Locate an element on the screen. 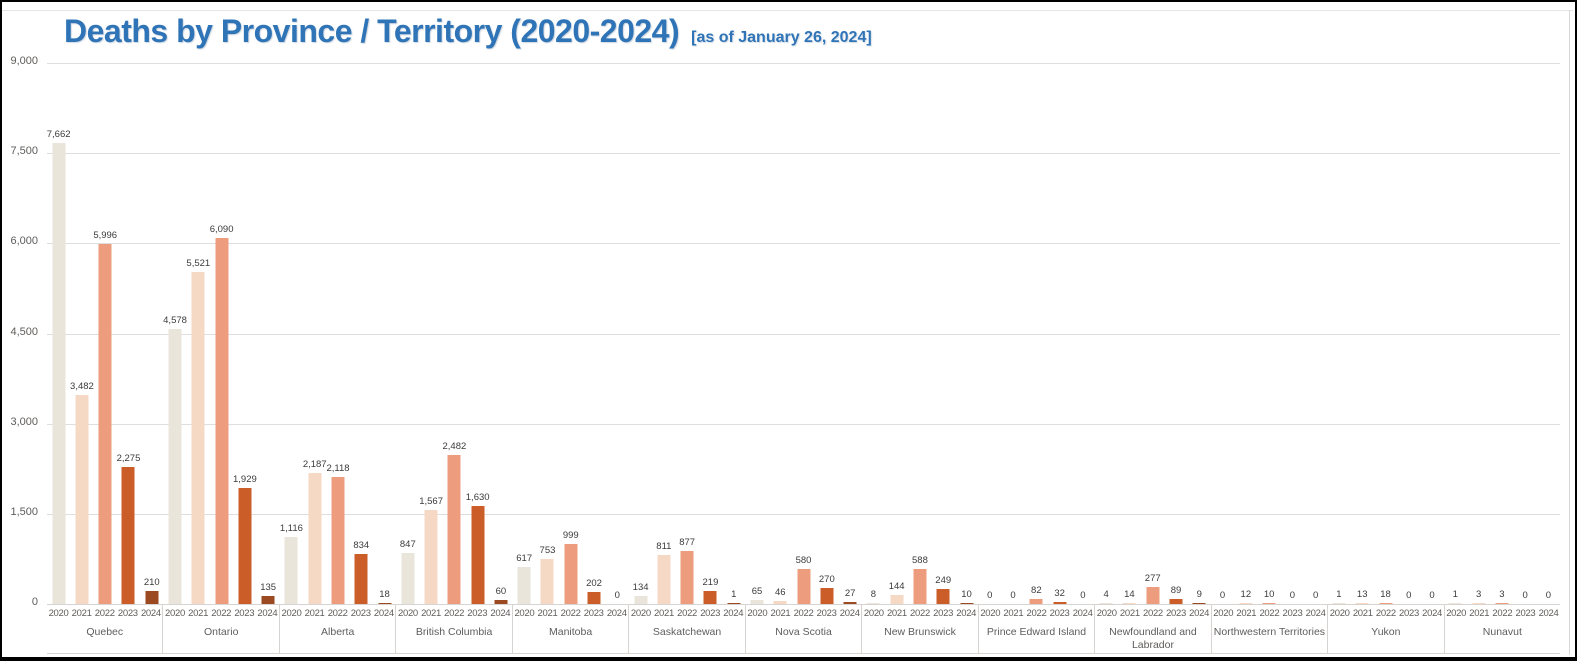 This screenshot has width=1577, height=661. bar-column: 249 is located at coordinates (943, 333).